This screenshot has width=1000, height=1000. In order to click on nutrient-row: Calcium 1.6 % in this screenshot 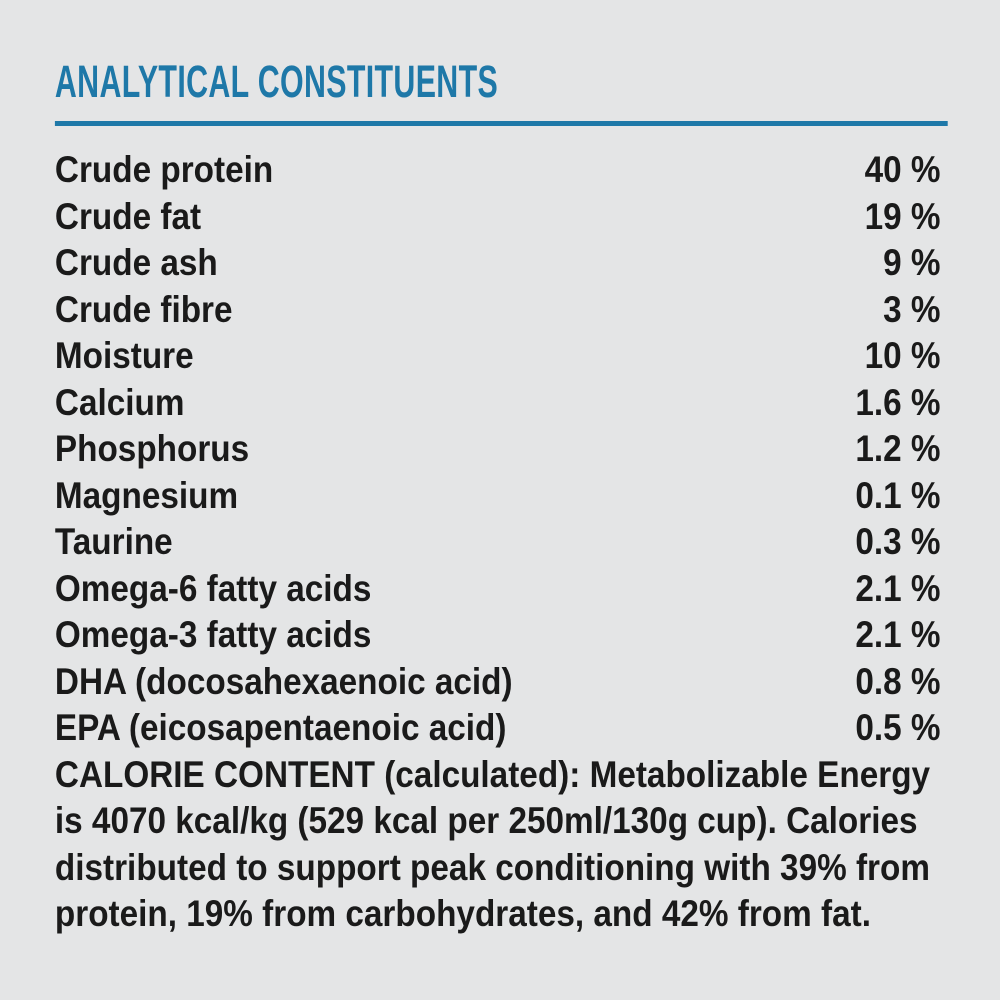, I will do `click(501, 403)`.